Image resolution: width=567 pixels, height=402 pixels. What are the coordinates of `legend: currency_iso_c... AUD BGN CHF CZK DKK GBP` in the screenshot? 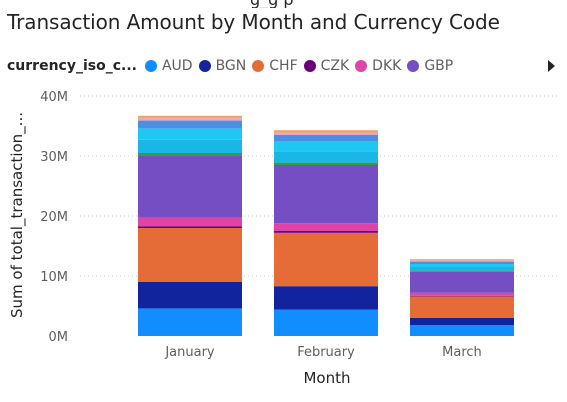 It's located at (277, 66).